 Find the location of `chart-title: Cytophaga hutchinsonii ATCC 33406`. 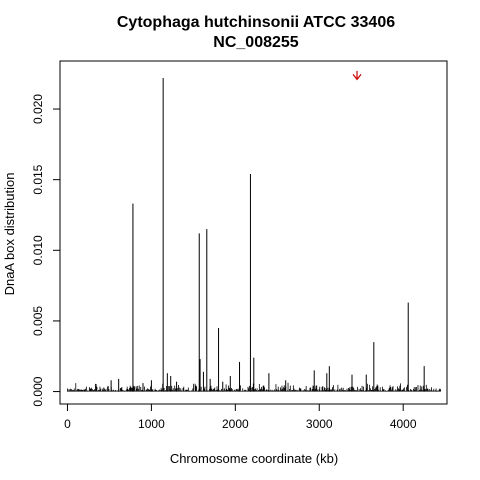

chart-title: Cytophaga hutchinsonii ATCC 33406 is located at coordinates (256, 22).